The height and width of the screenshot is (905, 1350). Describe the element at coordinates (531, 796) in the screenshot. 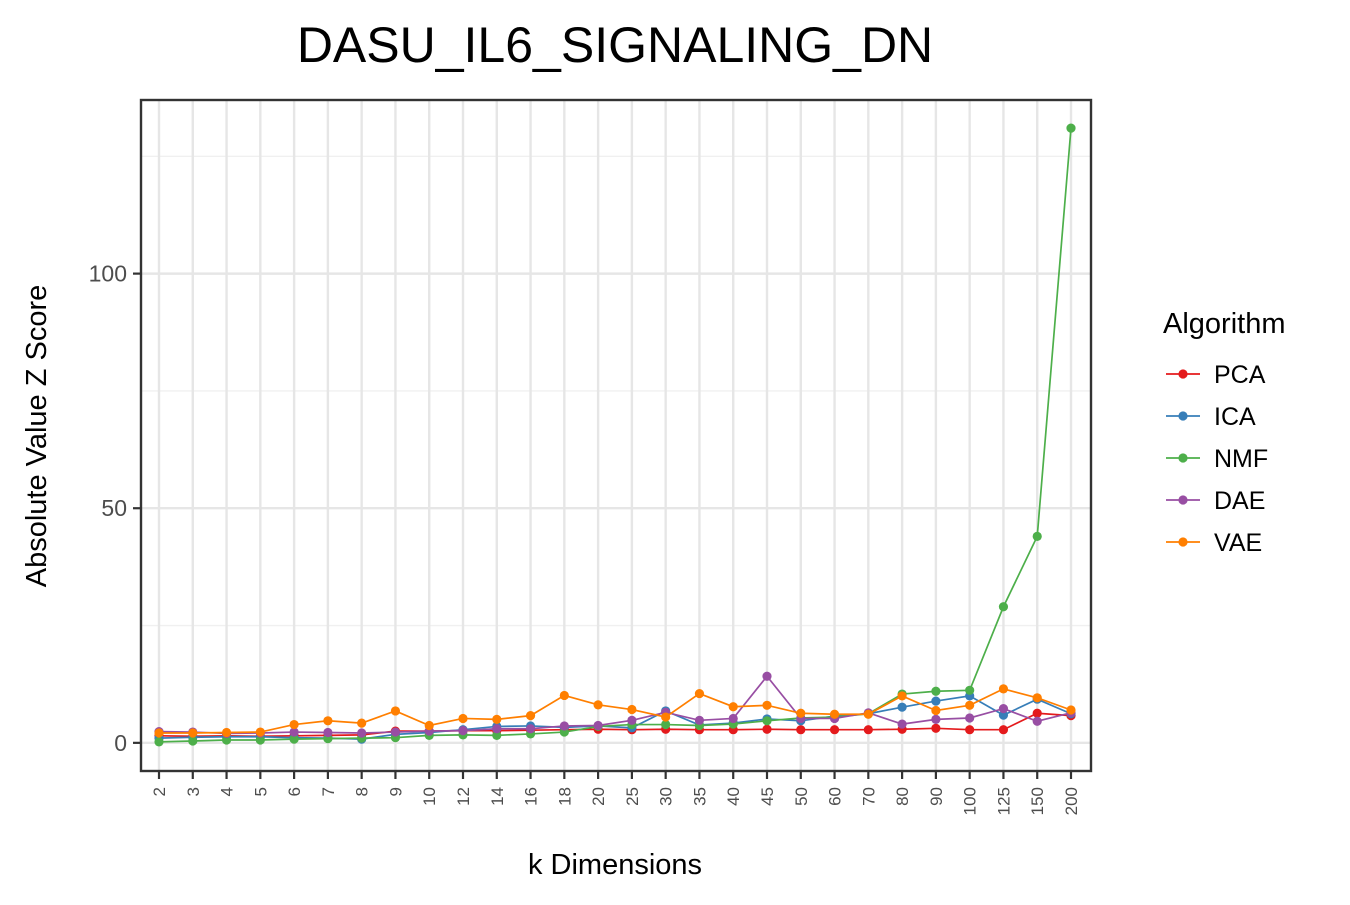

I see `x-tick-label: 16` at that location.